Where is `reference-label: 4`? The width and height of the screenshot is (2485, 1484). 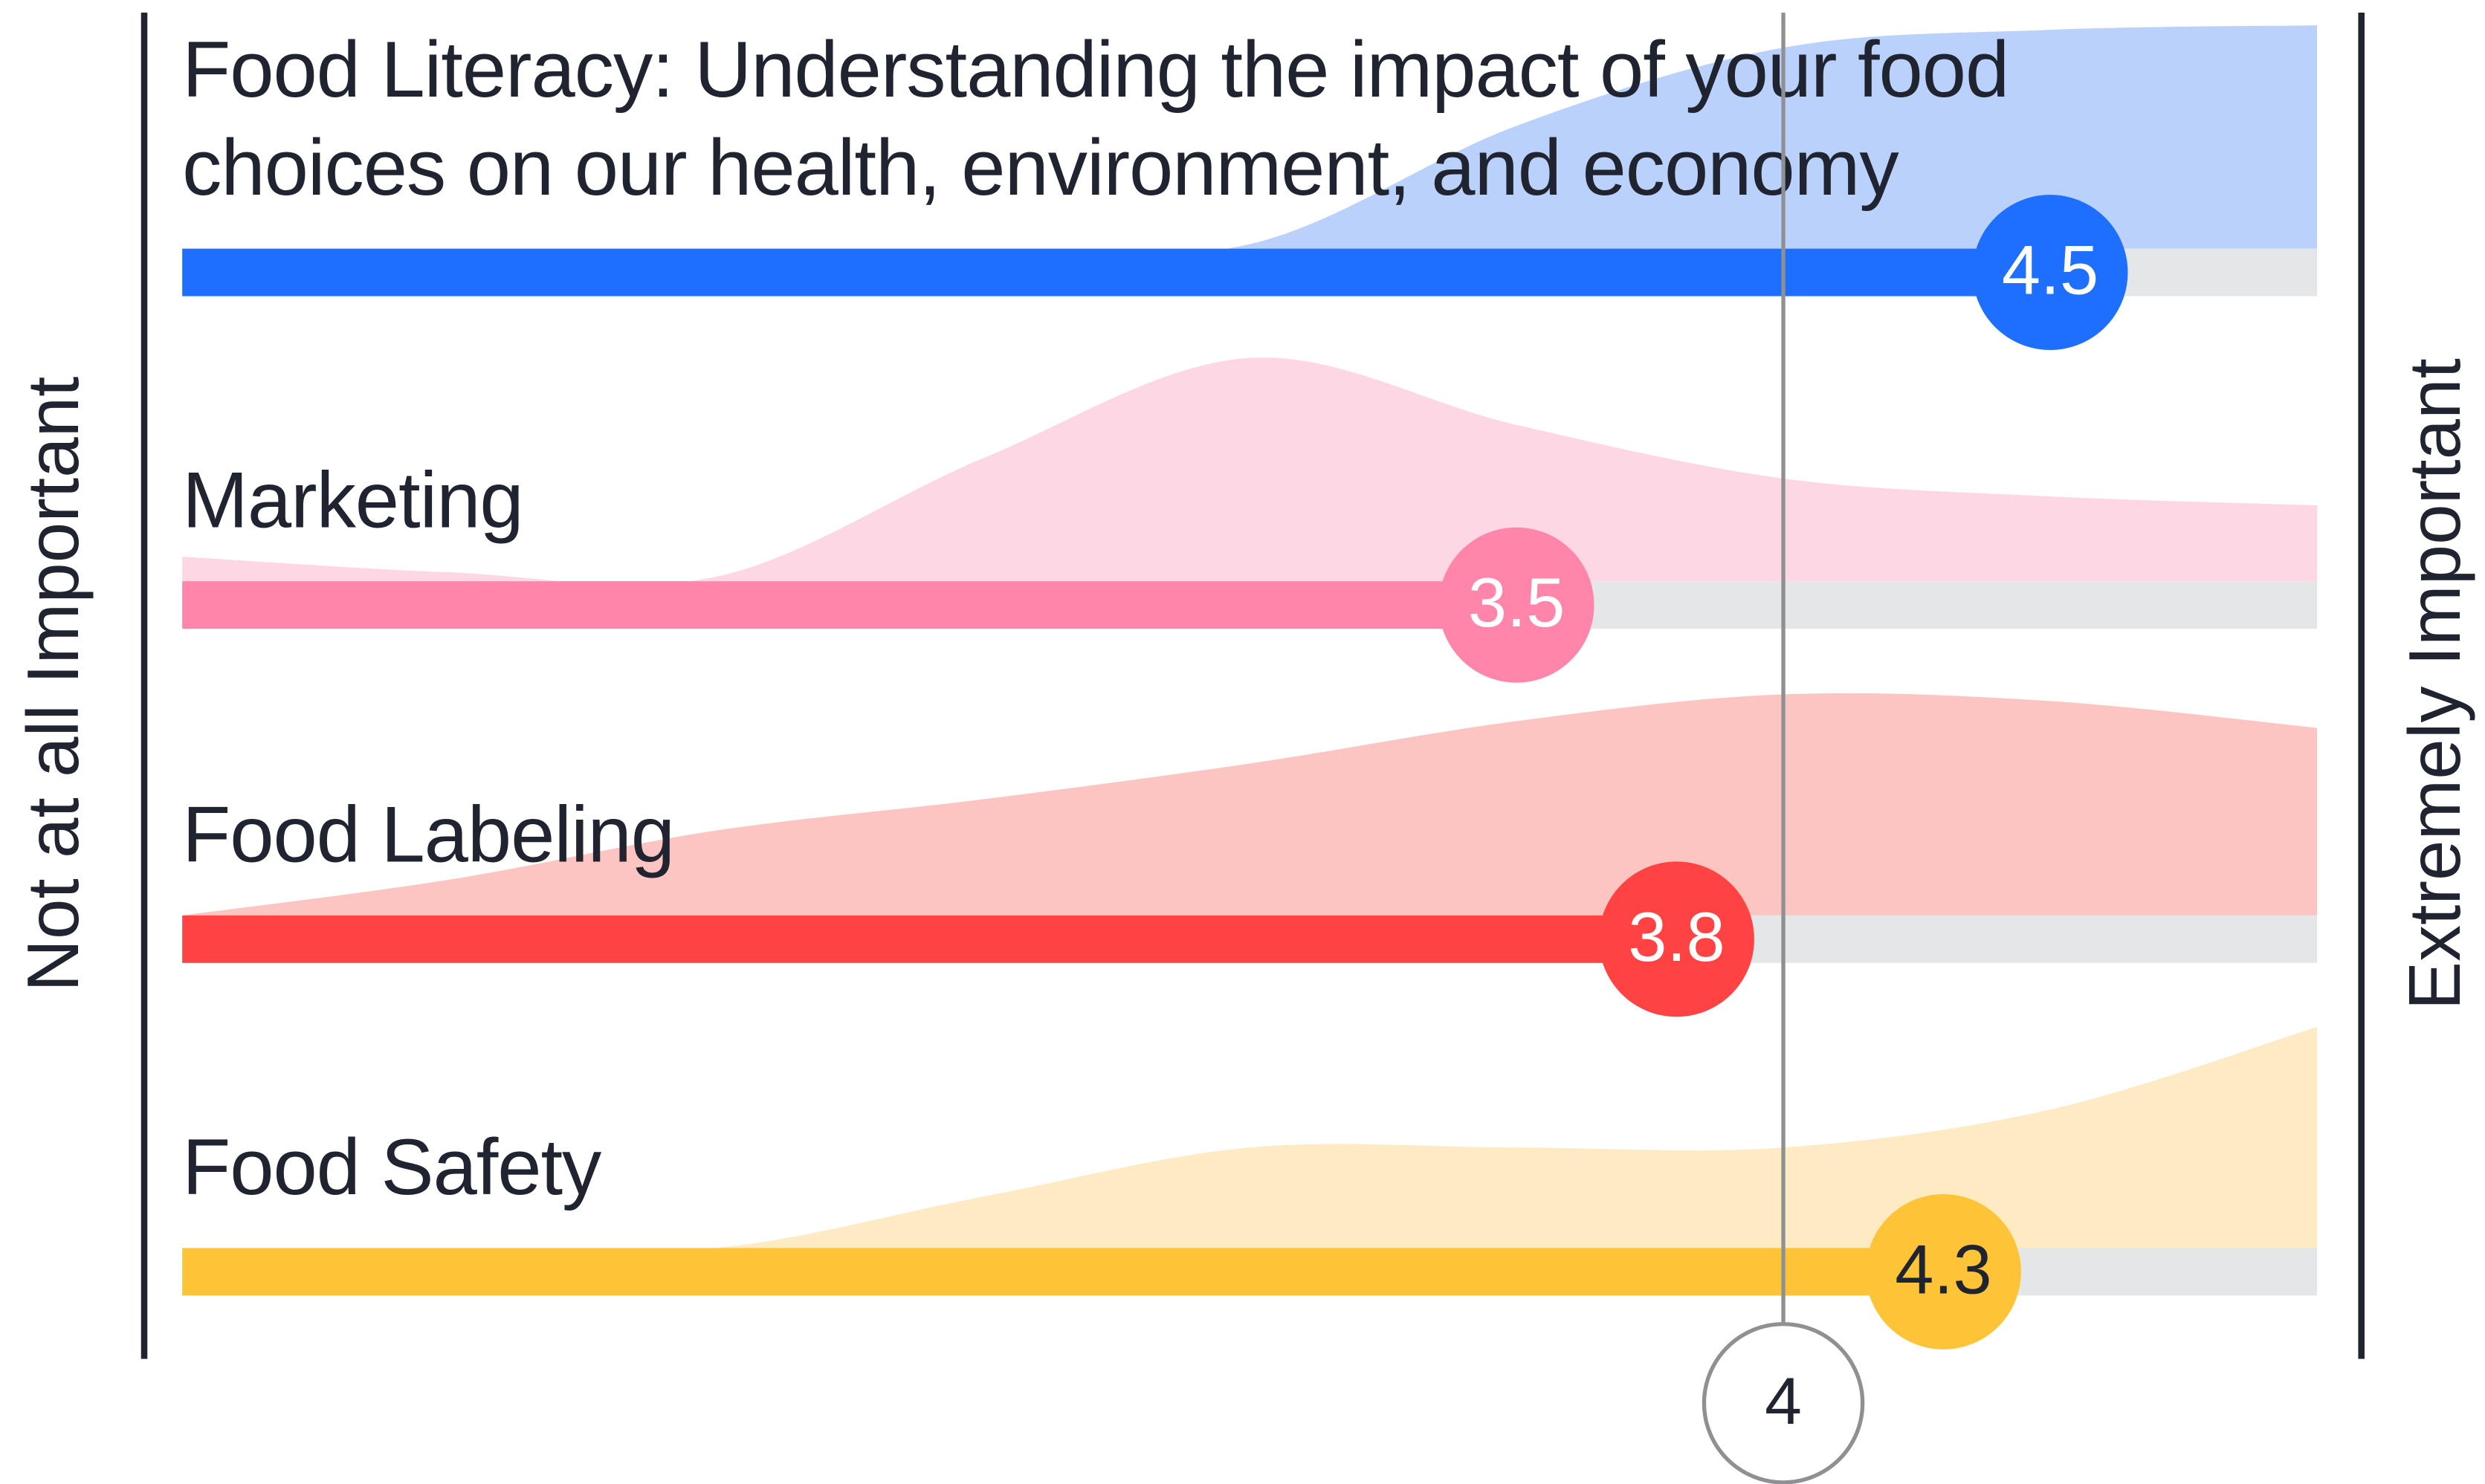
reference-label: 4 is located at coordinates (1783, 1401).